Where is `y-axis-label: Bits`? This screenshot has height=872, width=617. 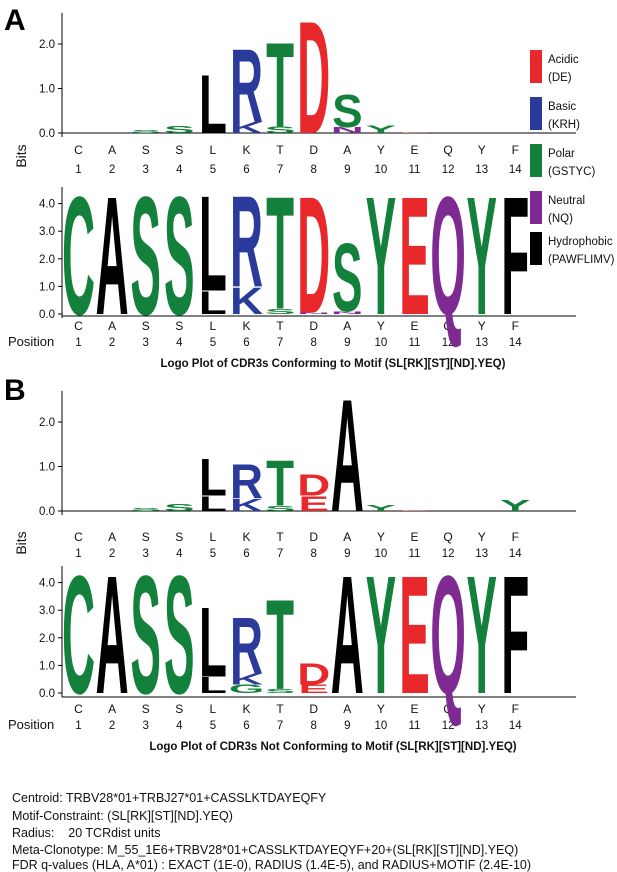
y-axis-label: Bits is located at coordinates (21, 542).